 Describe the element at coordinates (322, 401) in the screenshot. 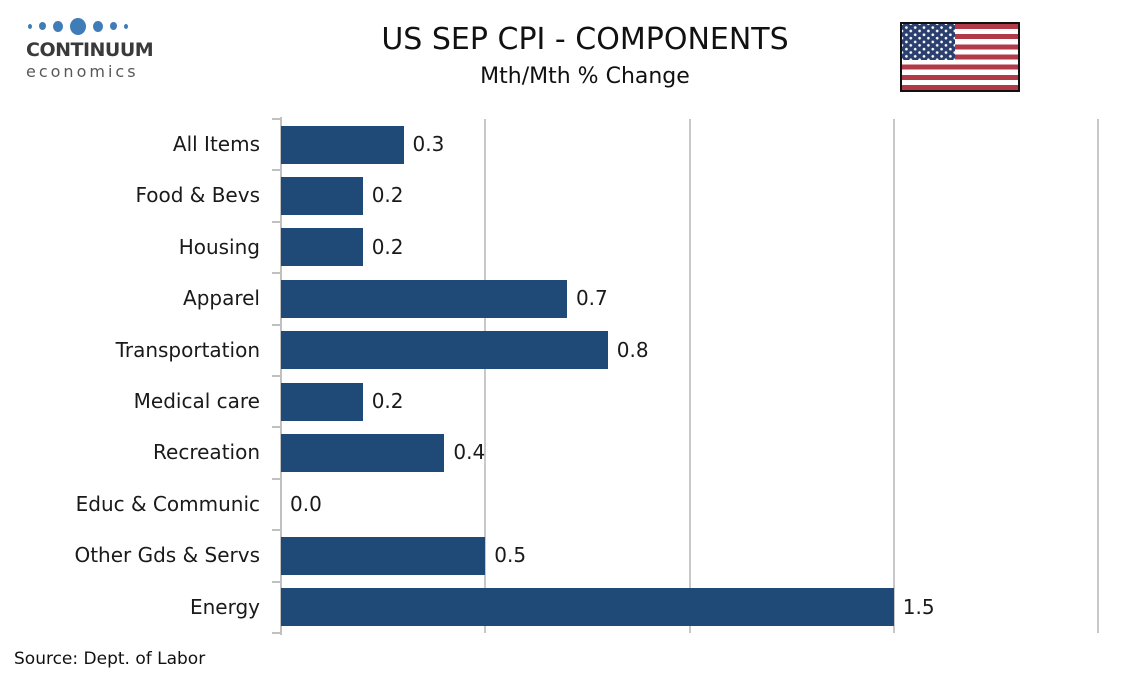

I see `bar-medical-care` at that location.